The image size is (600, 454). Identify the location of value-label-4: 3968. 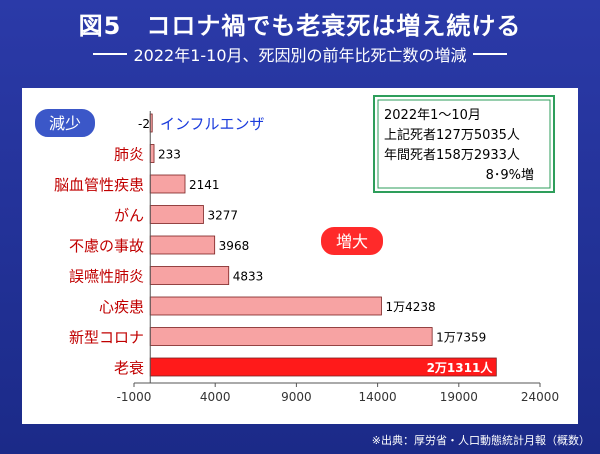
(234, 246).